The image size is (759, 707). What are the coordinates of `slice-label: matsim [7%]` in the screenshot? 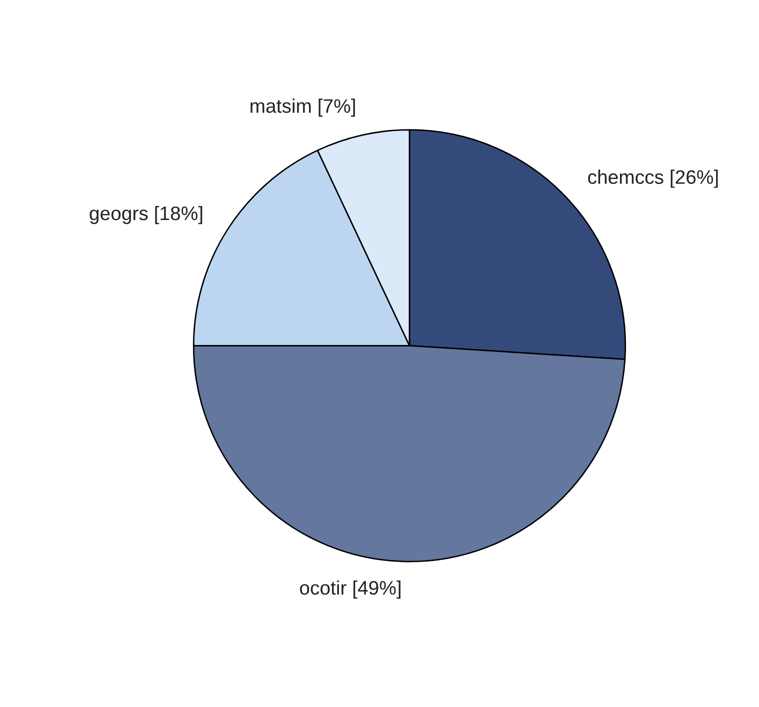 It's located at (302, 107).